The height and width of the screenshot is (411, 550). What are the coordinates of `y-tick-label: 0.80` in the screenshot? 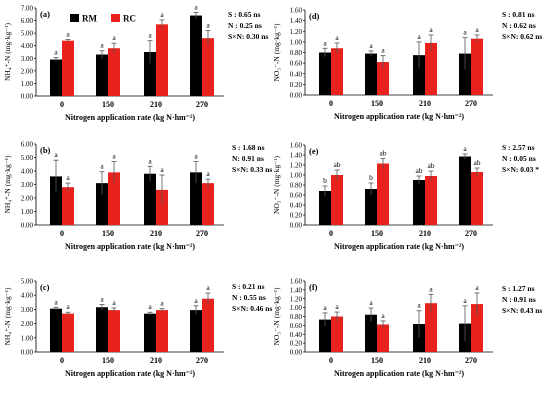 It's located at (296, 186).